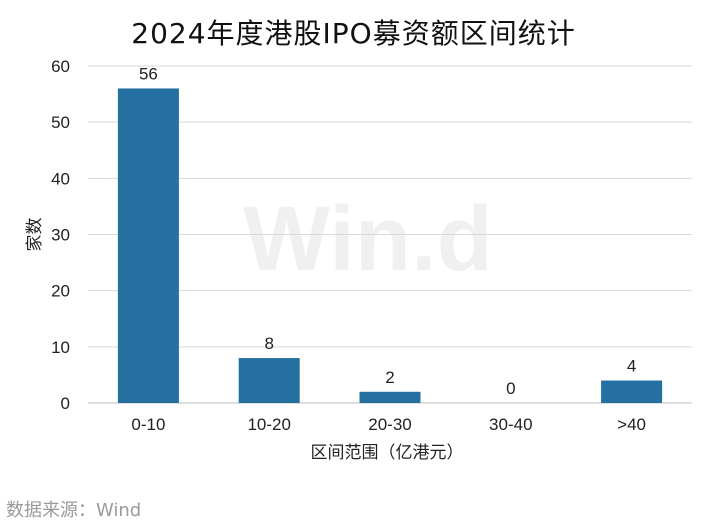 Image resolution: width=707 pixels, height=523 pixels. Describe the element at coordinates (389, 377) in the screenshot. I see `data-label: 2` at that location.